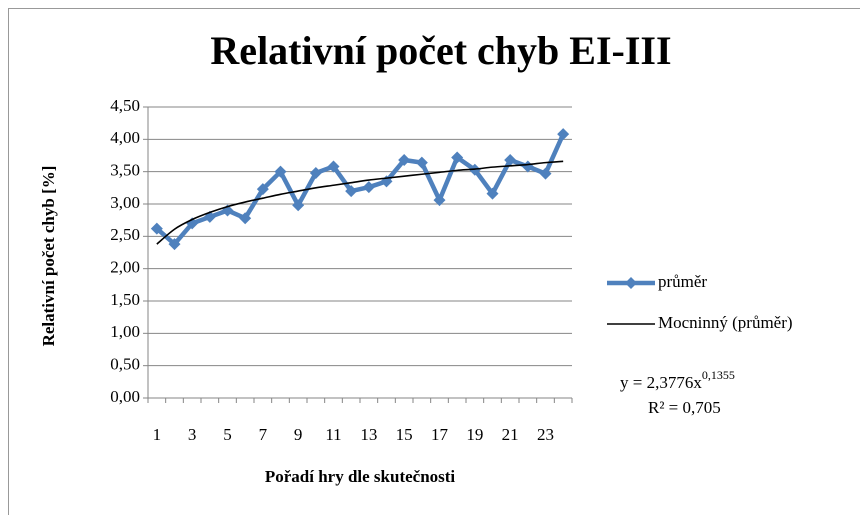  Describe the element at coordinates (298, 434) in the screenshot. I see `x-tick-label: 9` at that location.